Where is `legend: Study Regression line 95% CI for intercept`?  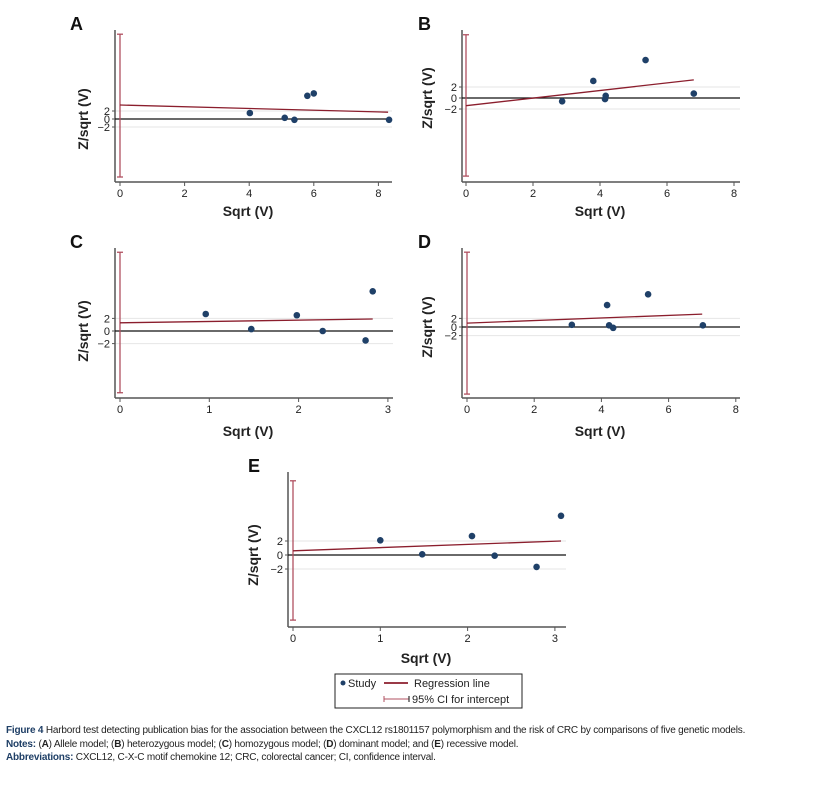
legend: Study Regression line 95% CI for intercept is located at coordinates (428, 691).